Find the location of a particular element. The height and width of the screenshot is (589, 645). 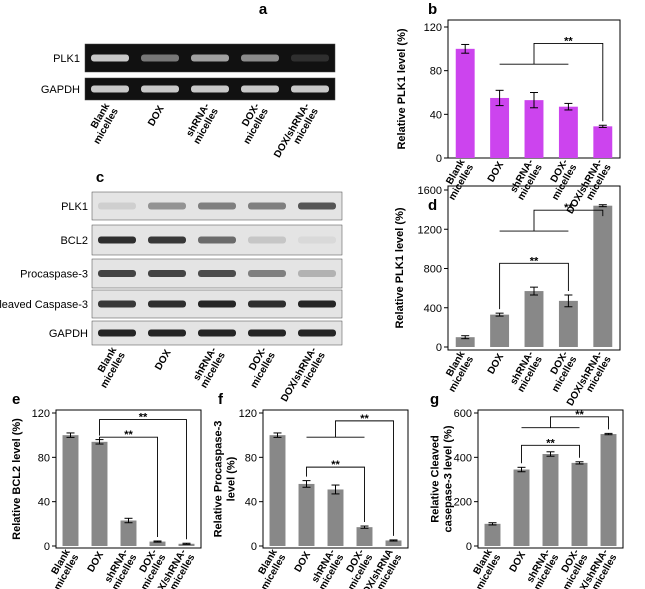

blot-row-label: BCL2 is located at coordinates (74, 241).